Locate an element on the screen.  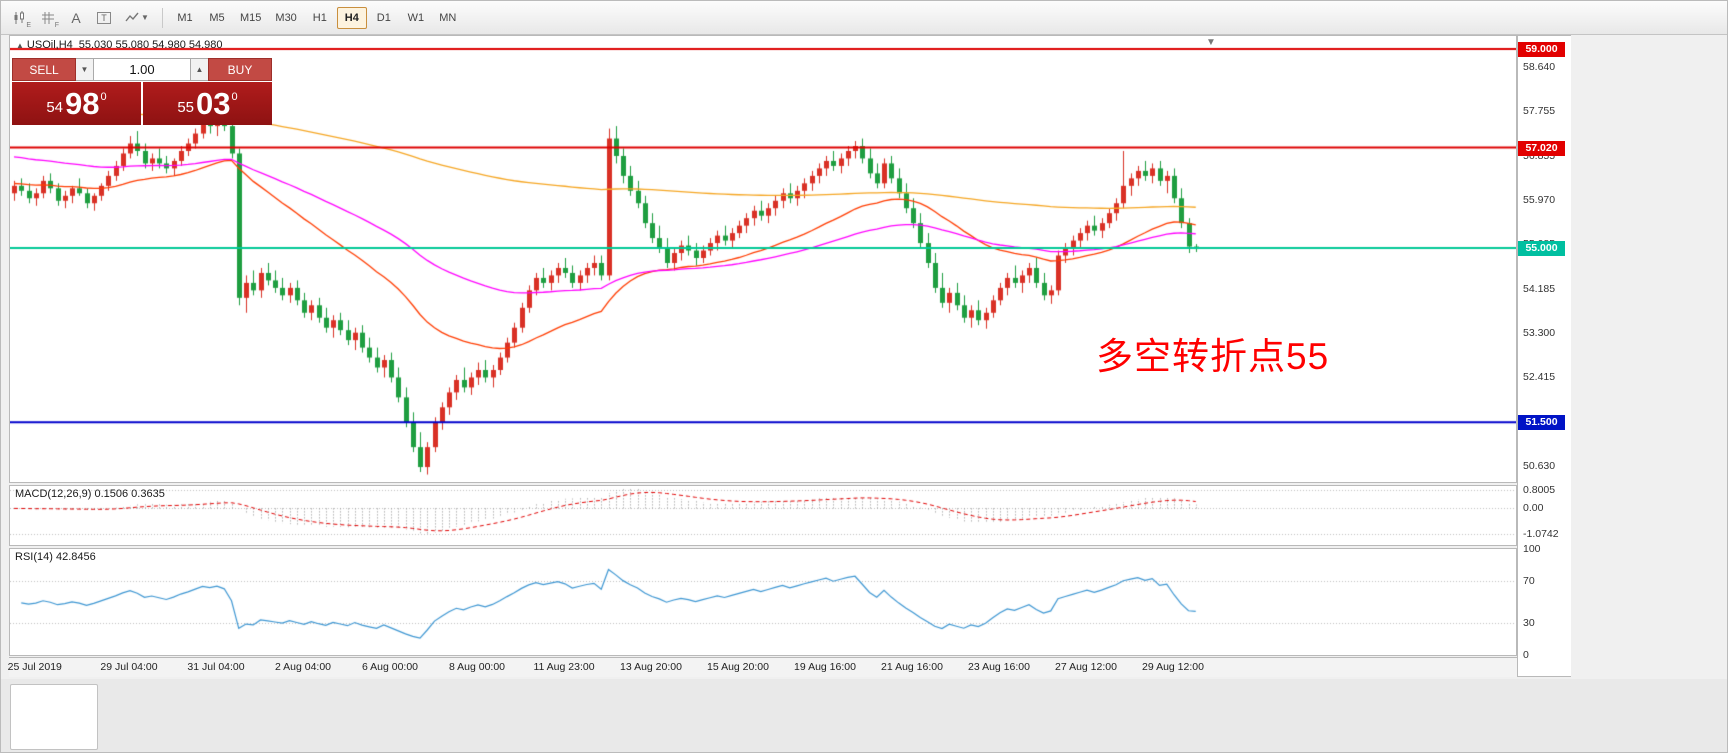
price-level-tag: 57.020 is located at coordinates (1541, 148).